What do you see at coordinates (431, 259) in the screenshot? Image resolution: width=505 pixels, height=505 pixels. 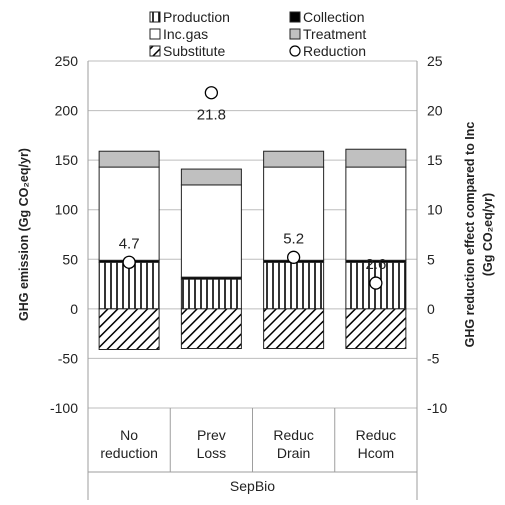 I see `right-tick-label: 5` at bounding box center [431, 259].